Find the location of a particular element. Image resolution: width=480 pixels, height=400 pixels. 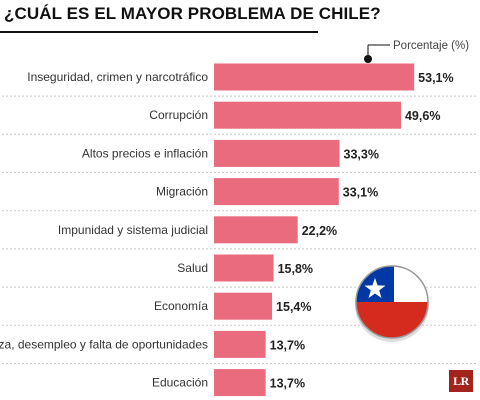

category-label: Migración is located at coordinates (182, 192).